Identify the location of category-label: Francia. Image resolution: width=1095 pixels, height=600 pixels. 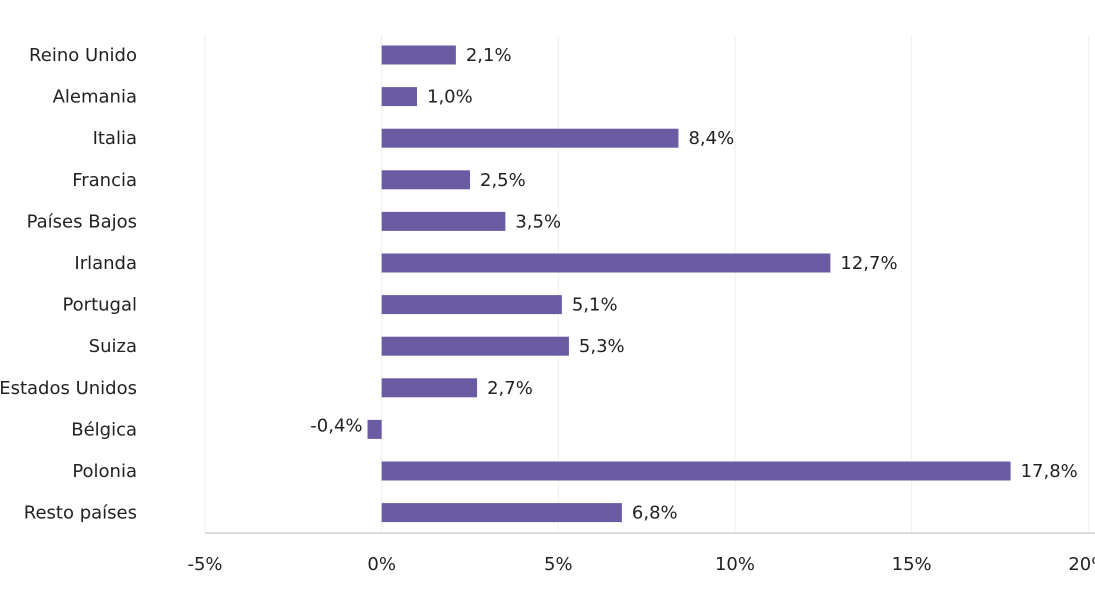
(104, 180).